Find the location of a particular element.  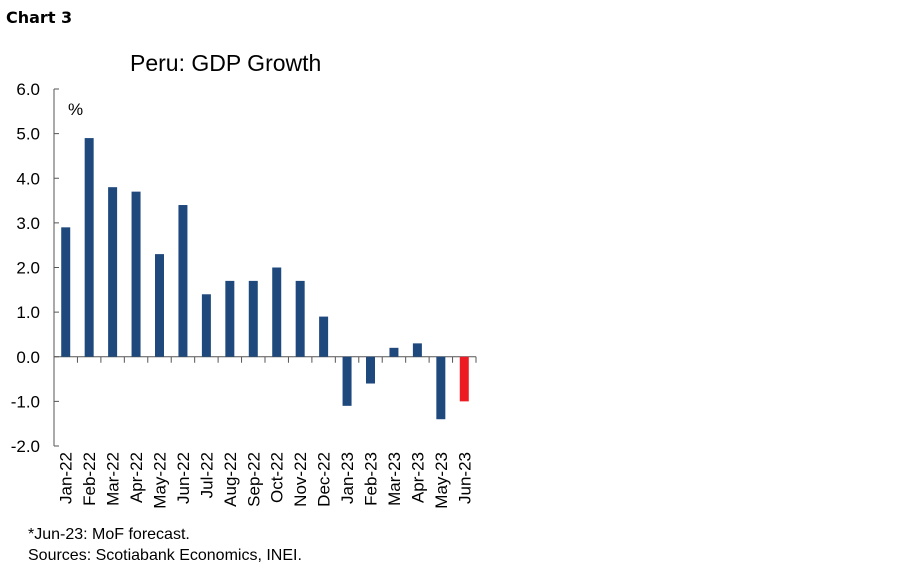

x-tick-label: Aug-22 is located at coordinates (230, 479).